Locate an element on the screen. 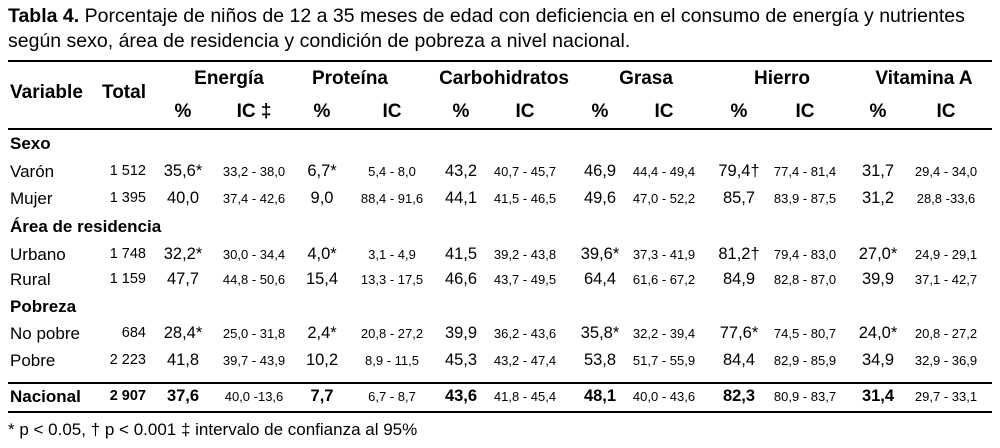 The width and height of the screenshot is (1000, 448). national-ic: 41,8 - 45,4 is located at coordinates (525, 396).